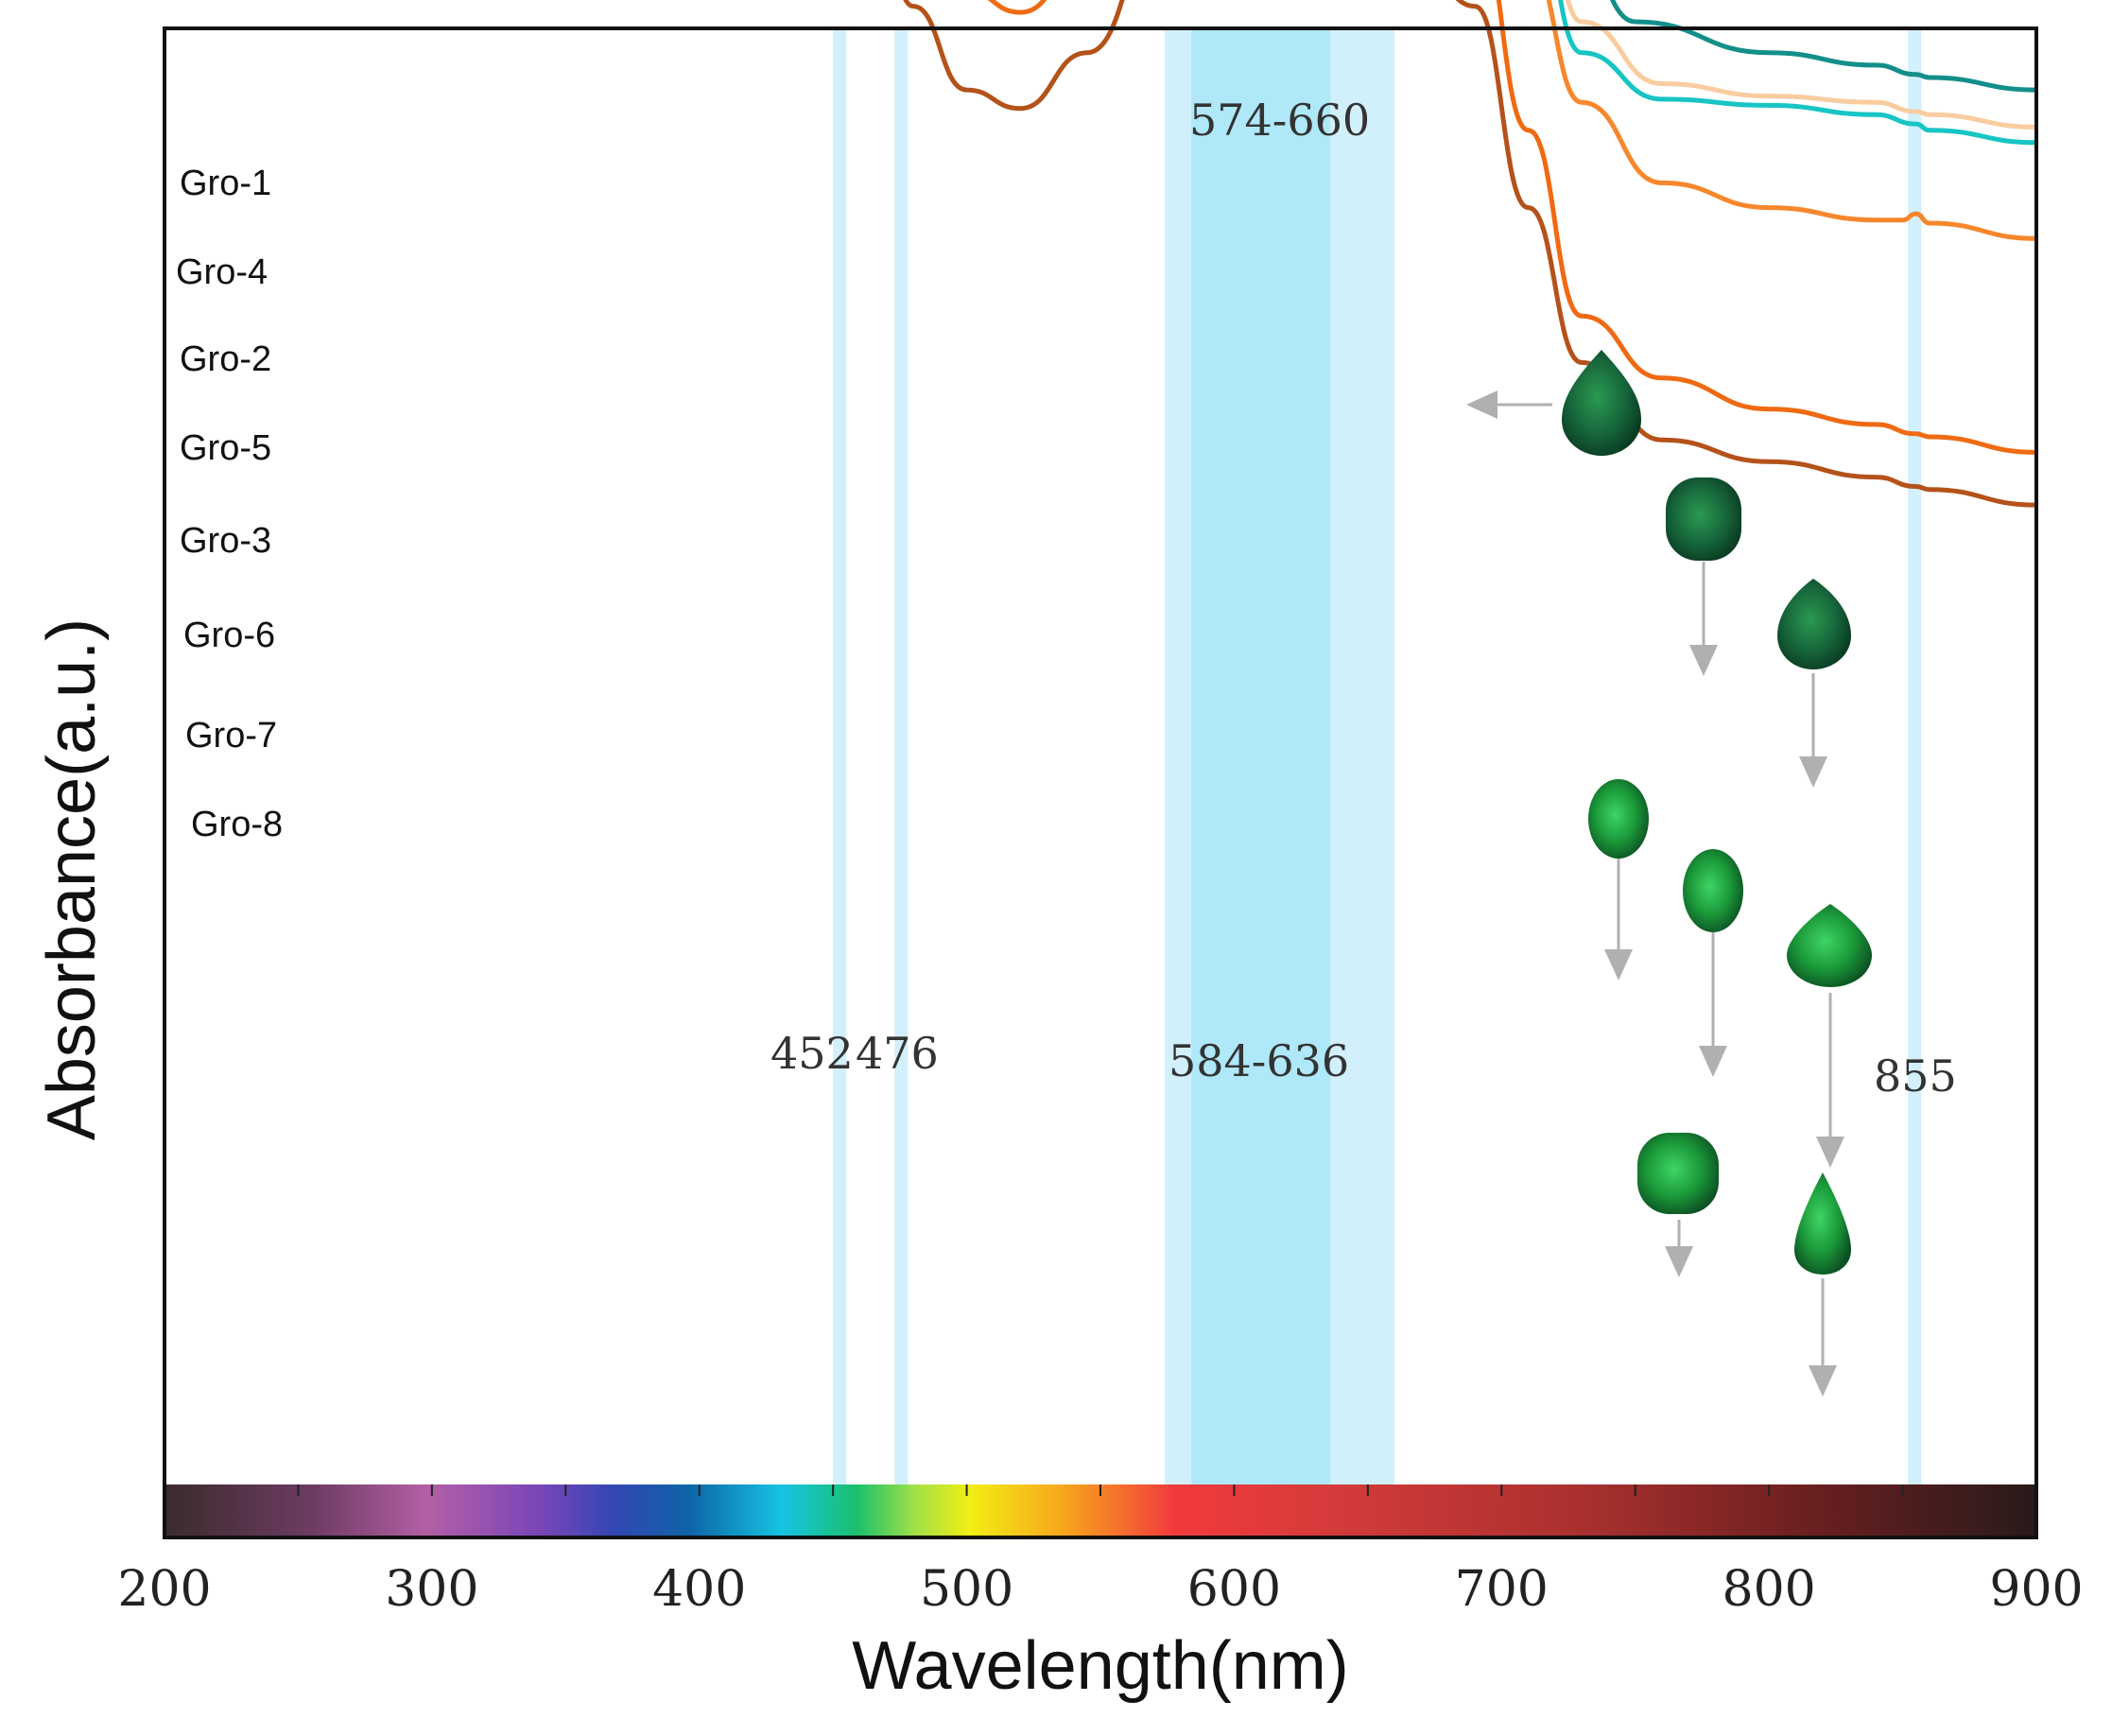 Image resolution: width=2112 pixels, height=1736 pixels. I want to click on series-label-gro-1: Gro-1, so click(226, 183).